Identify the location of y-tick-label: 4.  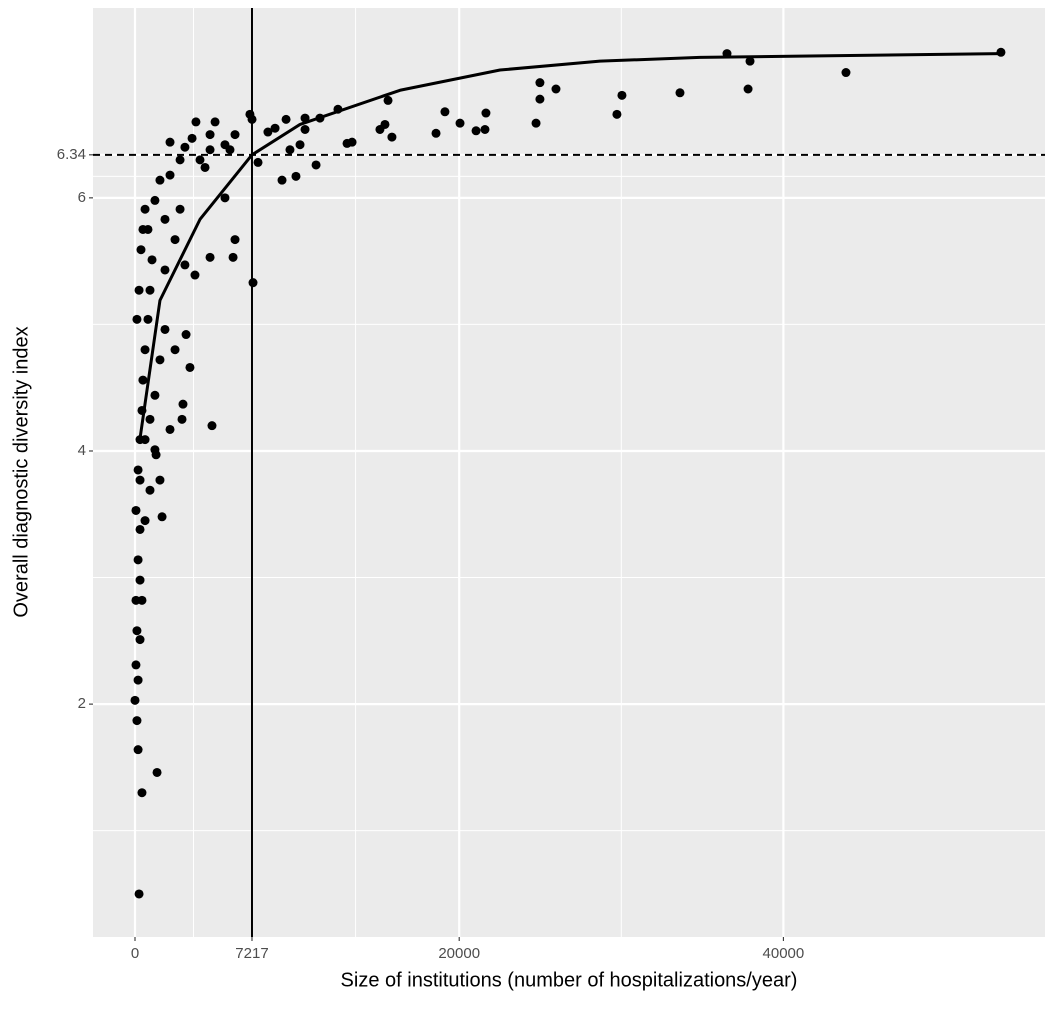
(82, 450).